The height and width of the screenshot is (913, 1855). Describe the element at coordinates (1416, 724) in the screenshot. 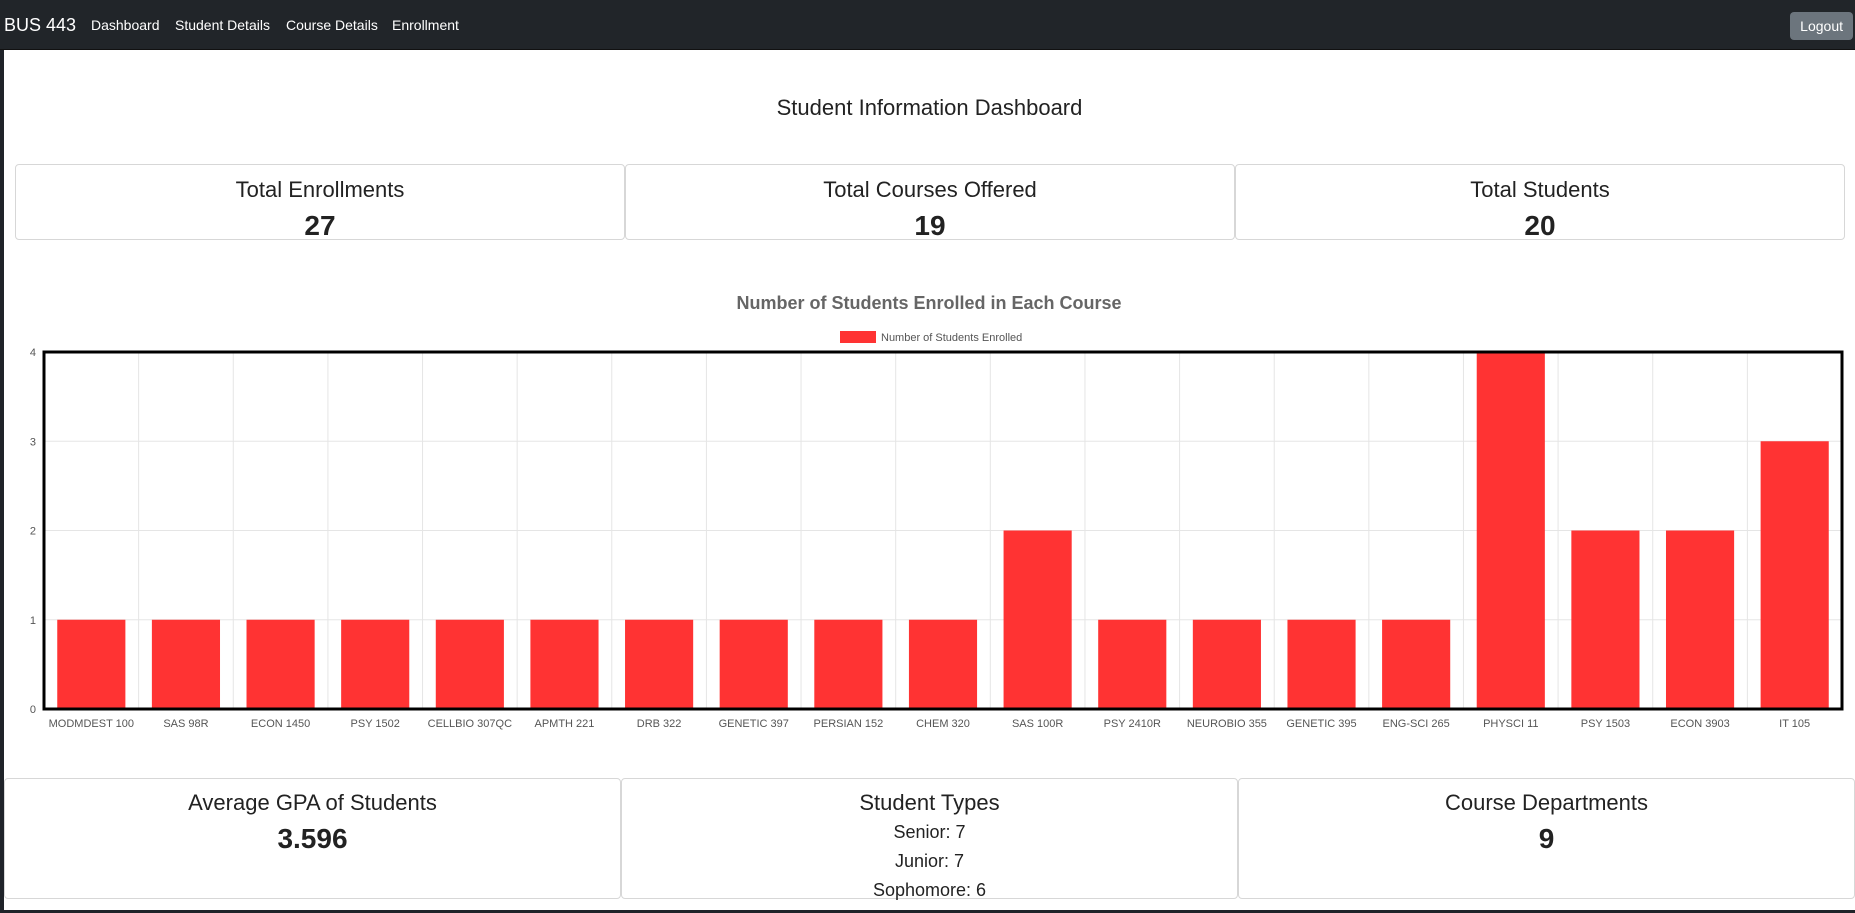

I see `x-tick-label: ENG-SCI 265` at that location.